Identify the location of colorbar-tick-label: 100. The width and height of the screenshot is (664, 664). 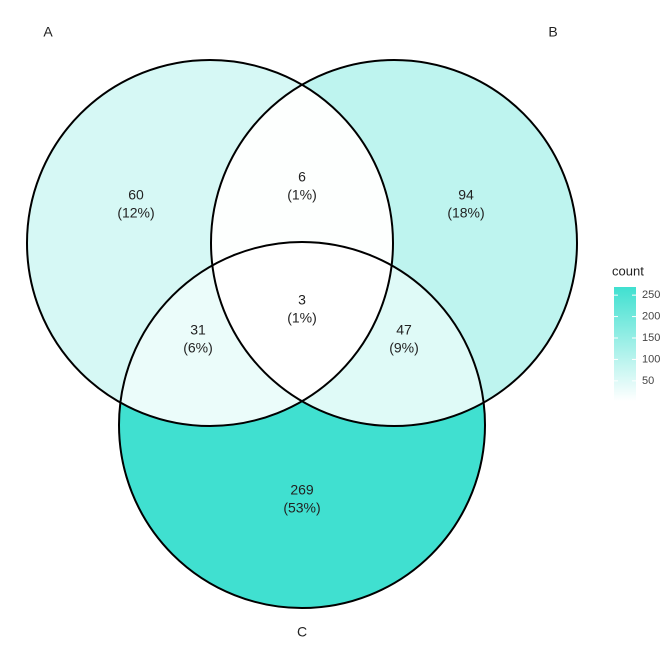
(651, 359).